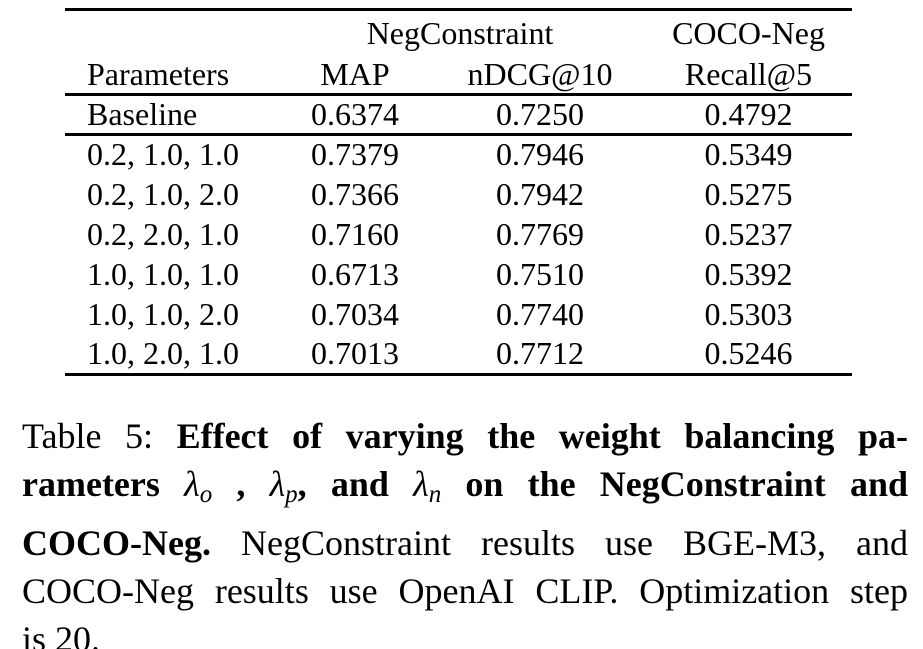  What do you see at coordinates (291, 494) in the screenshot?
I see `lambda-subscript-p: p` at bounding box center [291, 494].